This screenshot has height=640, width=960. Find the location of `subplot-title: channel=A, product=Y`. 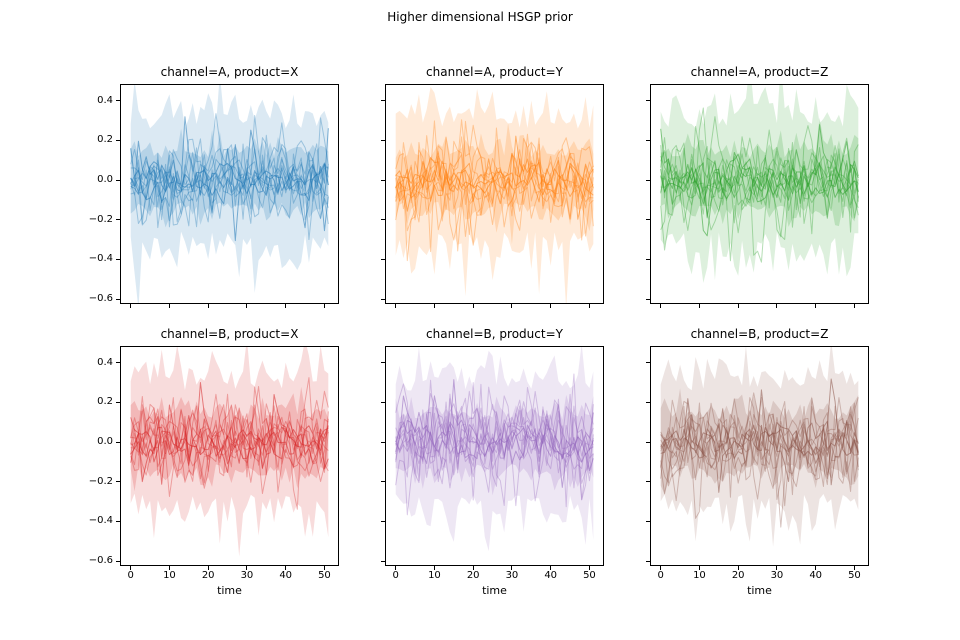

subplot-title: channel=A, product=Y is located at coordinates (494, 72).